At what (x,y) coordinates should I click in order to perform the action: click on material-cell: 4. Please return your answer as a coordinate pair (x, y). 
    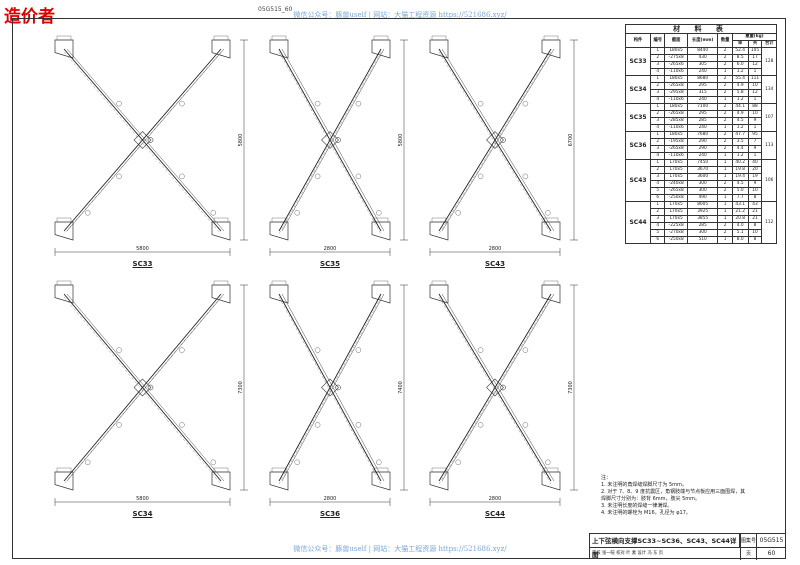
    Looking at the image, I should click on (658, 226).